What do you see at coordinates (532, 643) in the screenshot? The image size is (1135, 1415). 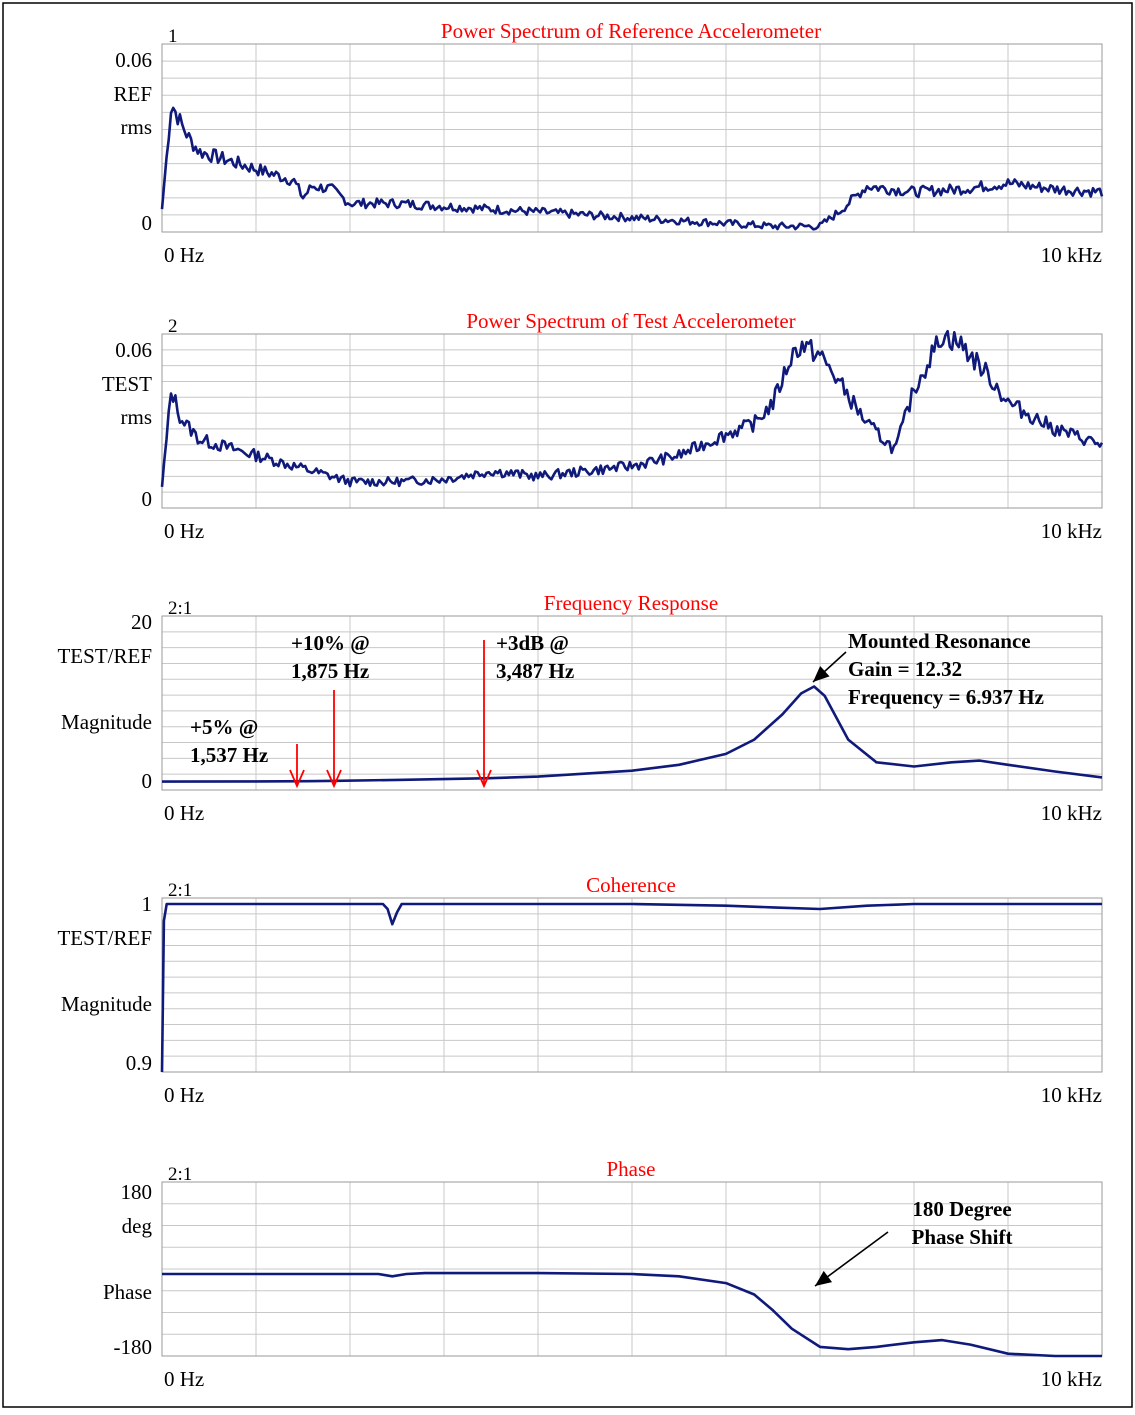 I see `annotation-text: +3dB @` at bounding box center [532, 643].